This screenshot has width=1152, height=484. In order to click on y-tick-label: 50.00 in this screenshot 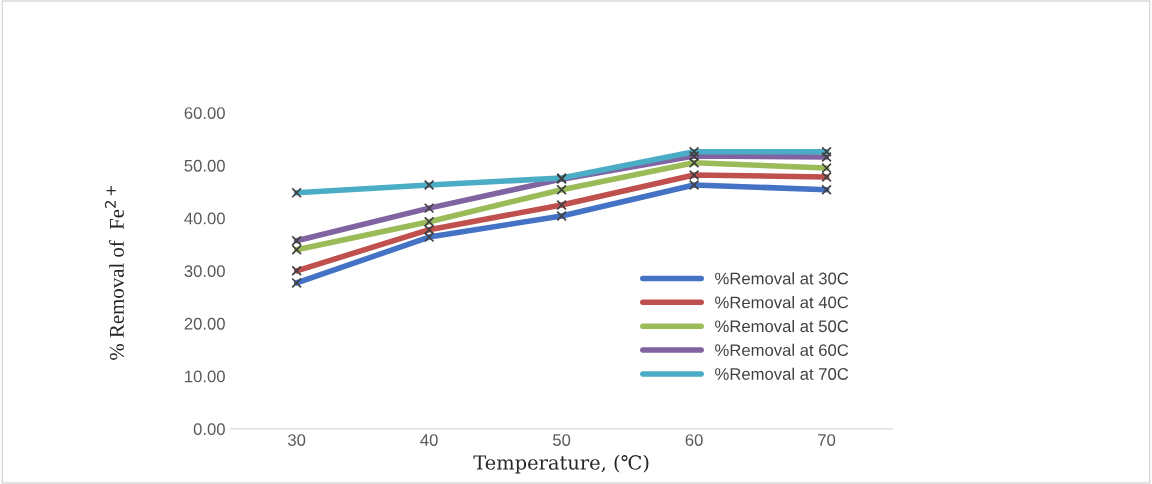, I will do `click(204, 165)`.